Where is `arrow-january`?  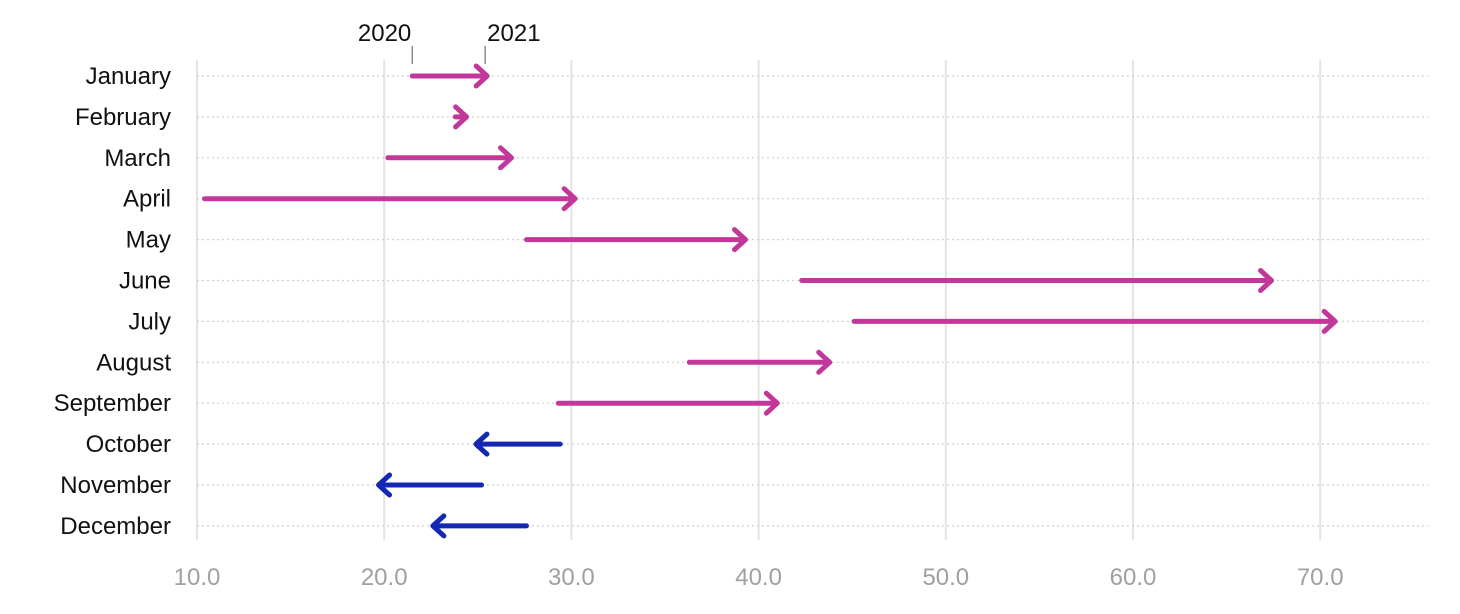 arrow-january is located at coordinates (449, 76).